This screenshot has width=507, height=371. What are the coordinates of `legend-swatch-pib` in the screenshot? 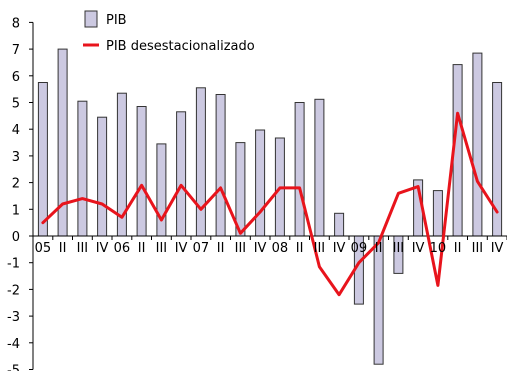 It's located at (91, 19).